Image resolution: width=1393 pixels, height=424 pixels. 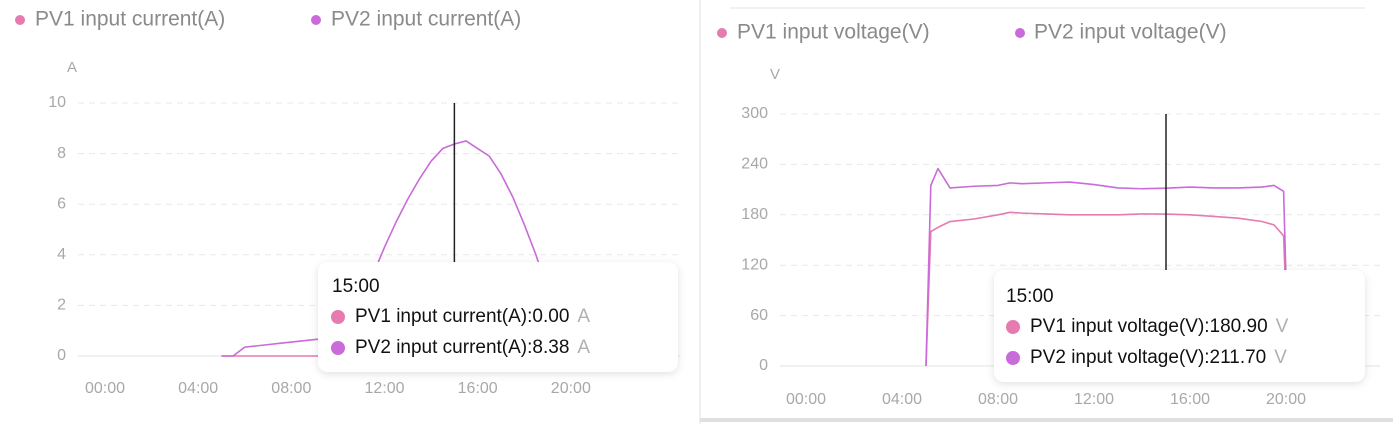 What do you see at coordinates (61, 254) in the screenshot?
I see `y-tick-label: 4` at bounding box center [61, 254].